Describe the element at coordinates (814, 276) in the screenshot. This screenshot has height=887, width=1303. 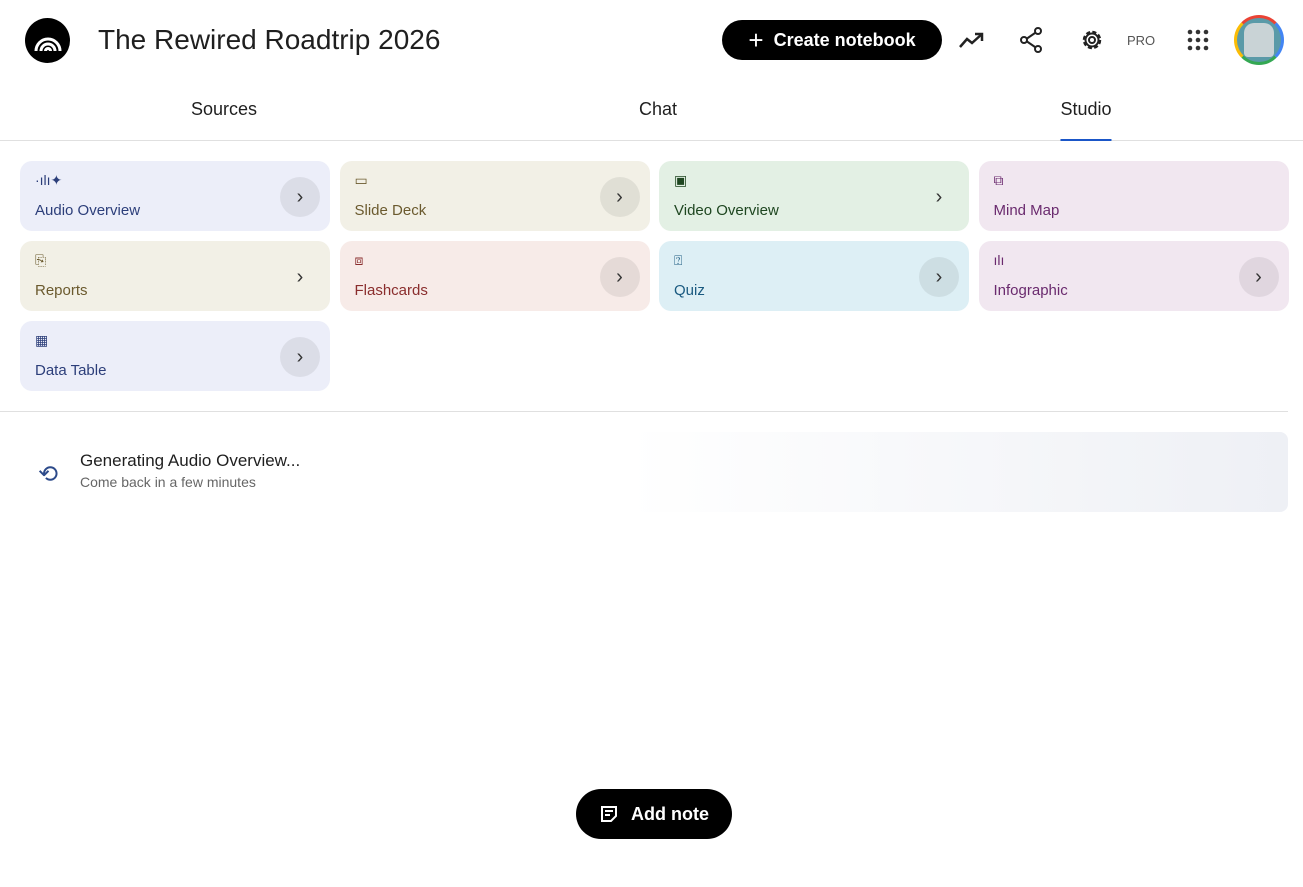
I see `studio-card-quiz: ⍰ Quiz ›` at that location.